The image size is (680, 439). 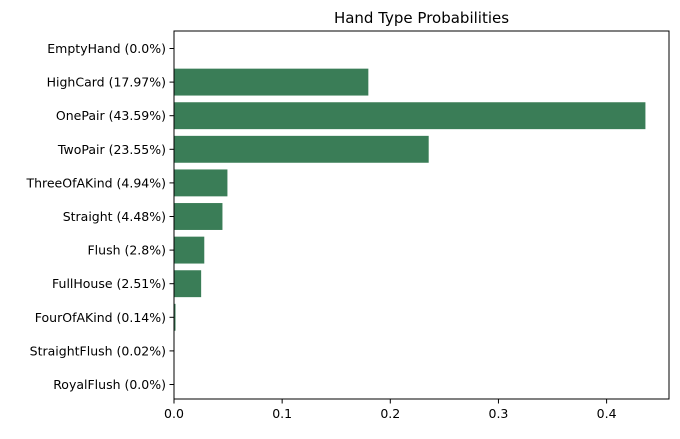 I want to click on x-tick-label: 0.1, so click(x=282, y=413).